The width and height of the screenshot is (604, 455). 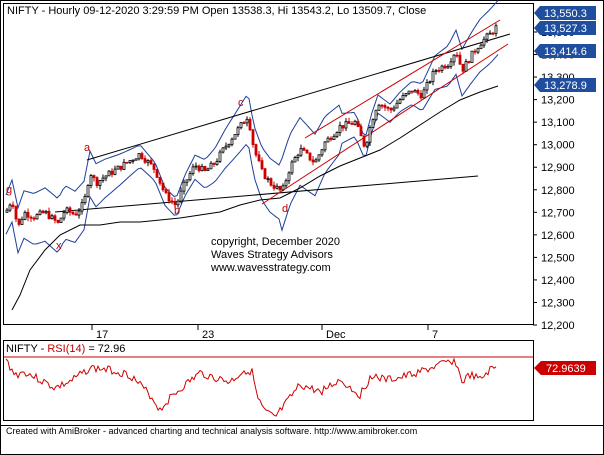 What do you see at coordinates (565, 52) in the screenshot?
I see `price-box-label: 13,414.6` at bounding box center [565, 52].